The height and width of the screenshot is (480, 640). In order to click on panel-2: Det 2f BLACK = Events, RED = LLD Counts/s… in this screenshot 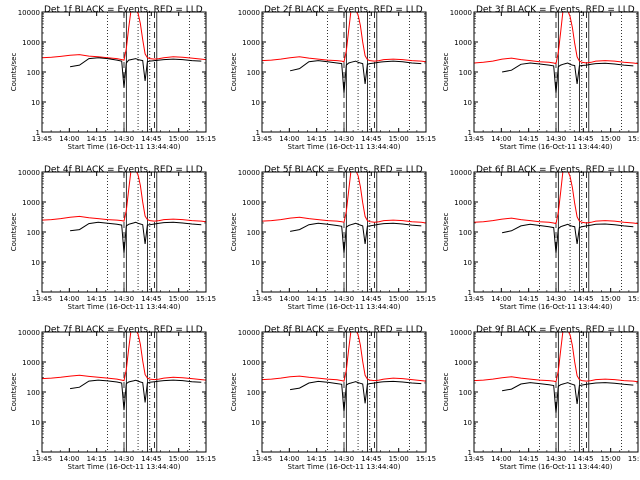, I will do `click(333, 78)`.